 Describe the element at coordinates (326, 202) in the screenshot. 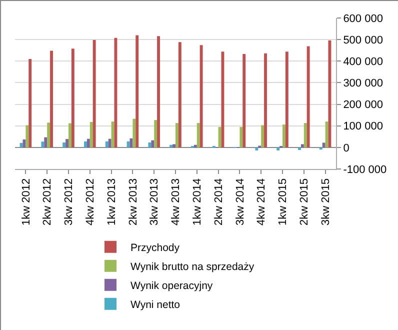

I see `x-tick-label: 3kw 2015` at that location.